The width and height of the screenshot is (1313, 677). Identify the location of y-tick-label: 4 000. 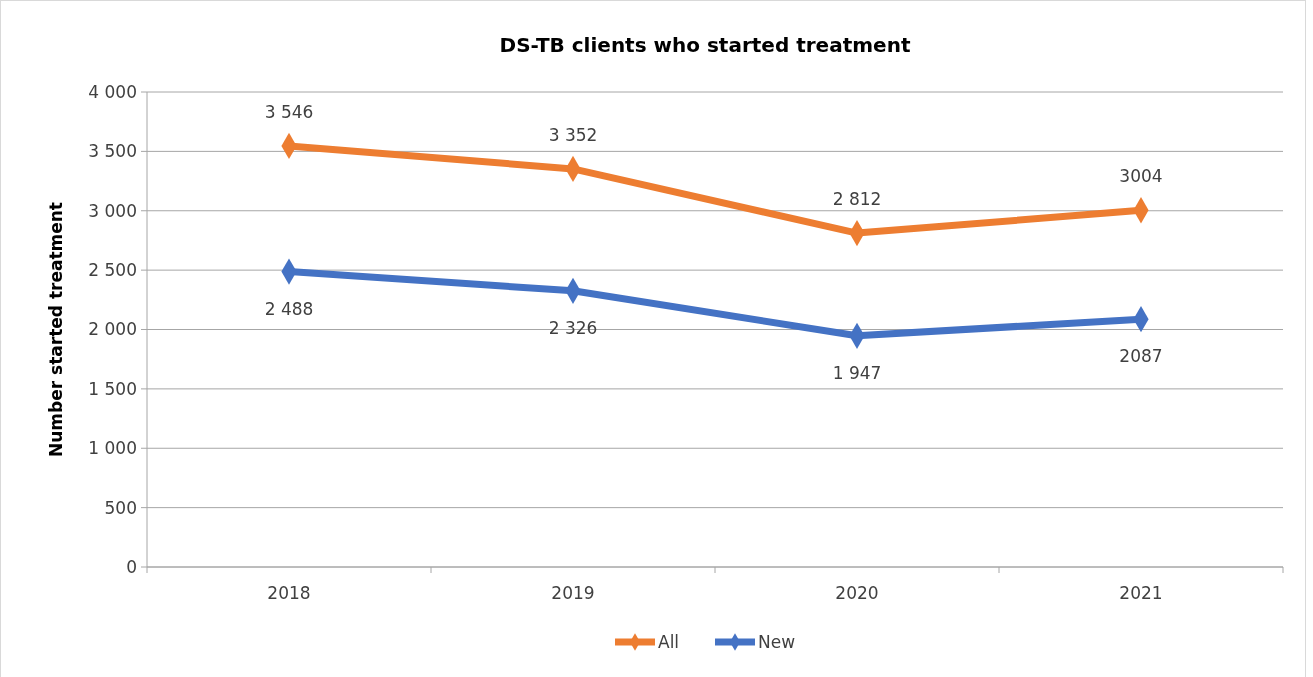
(112, 91).